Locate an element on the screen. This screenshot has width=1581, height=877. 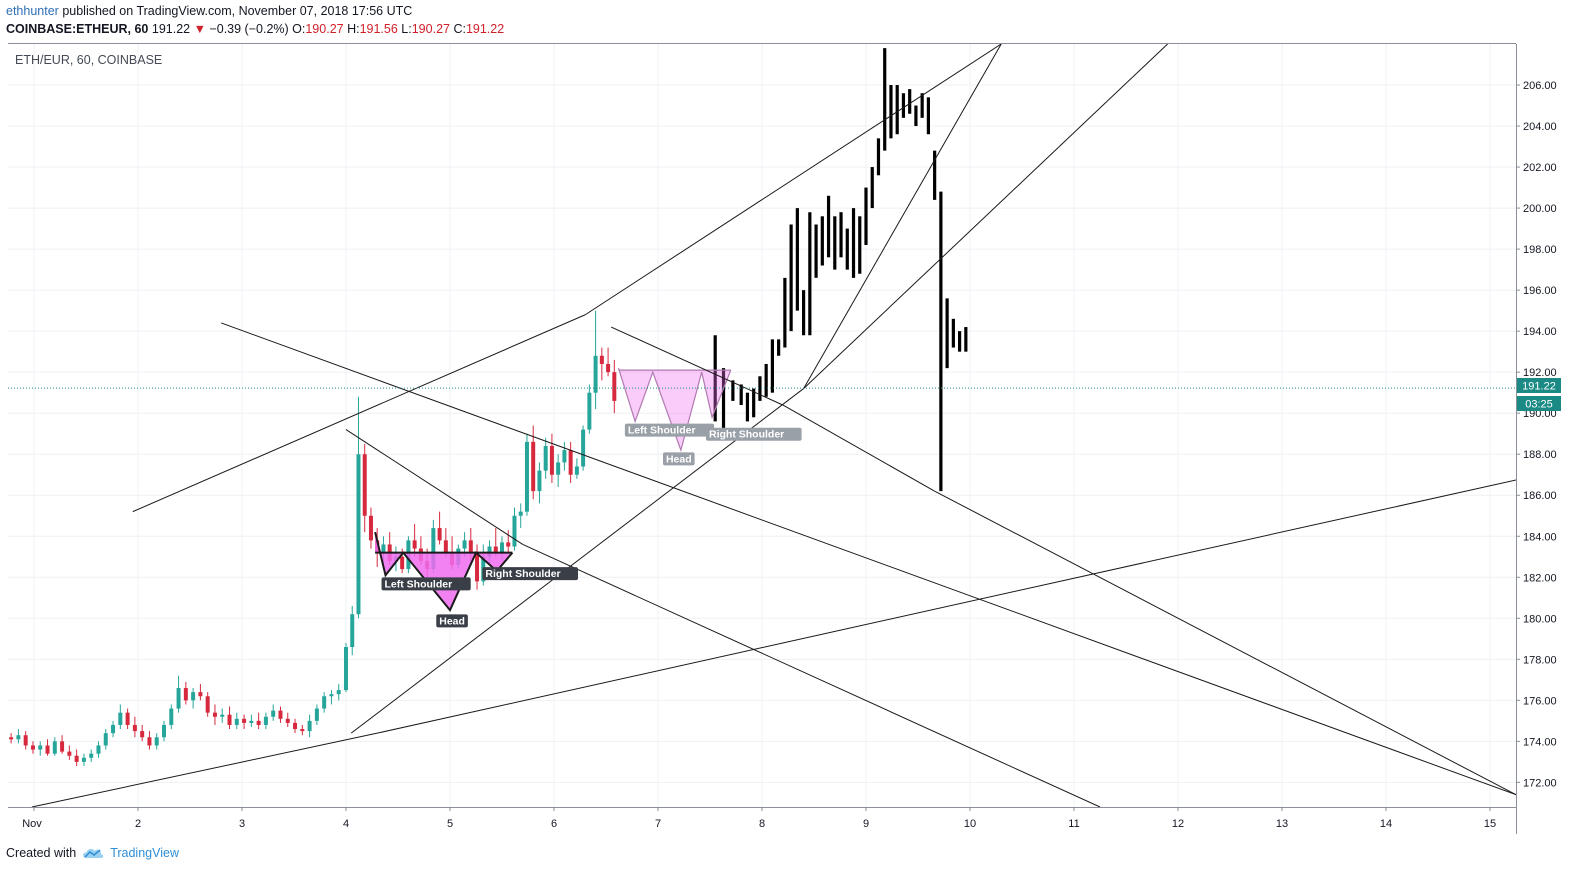
open-value: 190.27 is located at coordinates (324, 29).